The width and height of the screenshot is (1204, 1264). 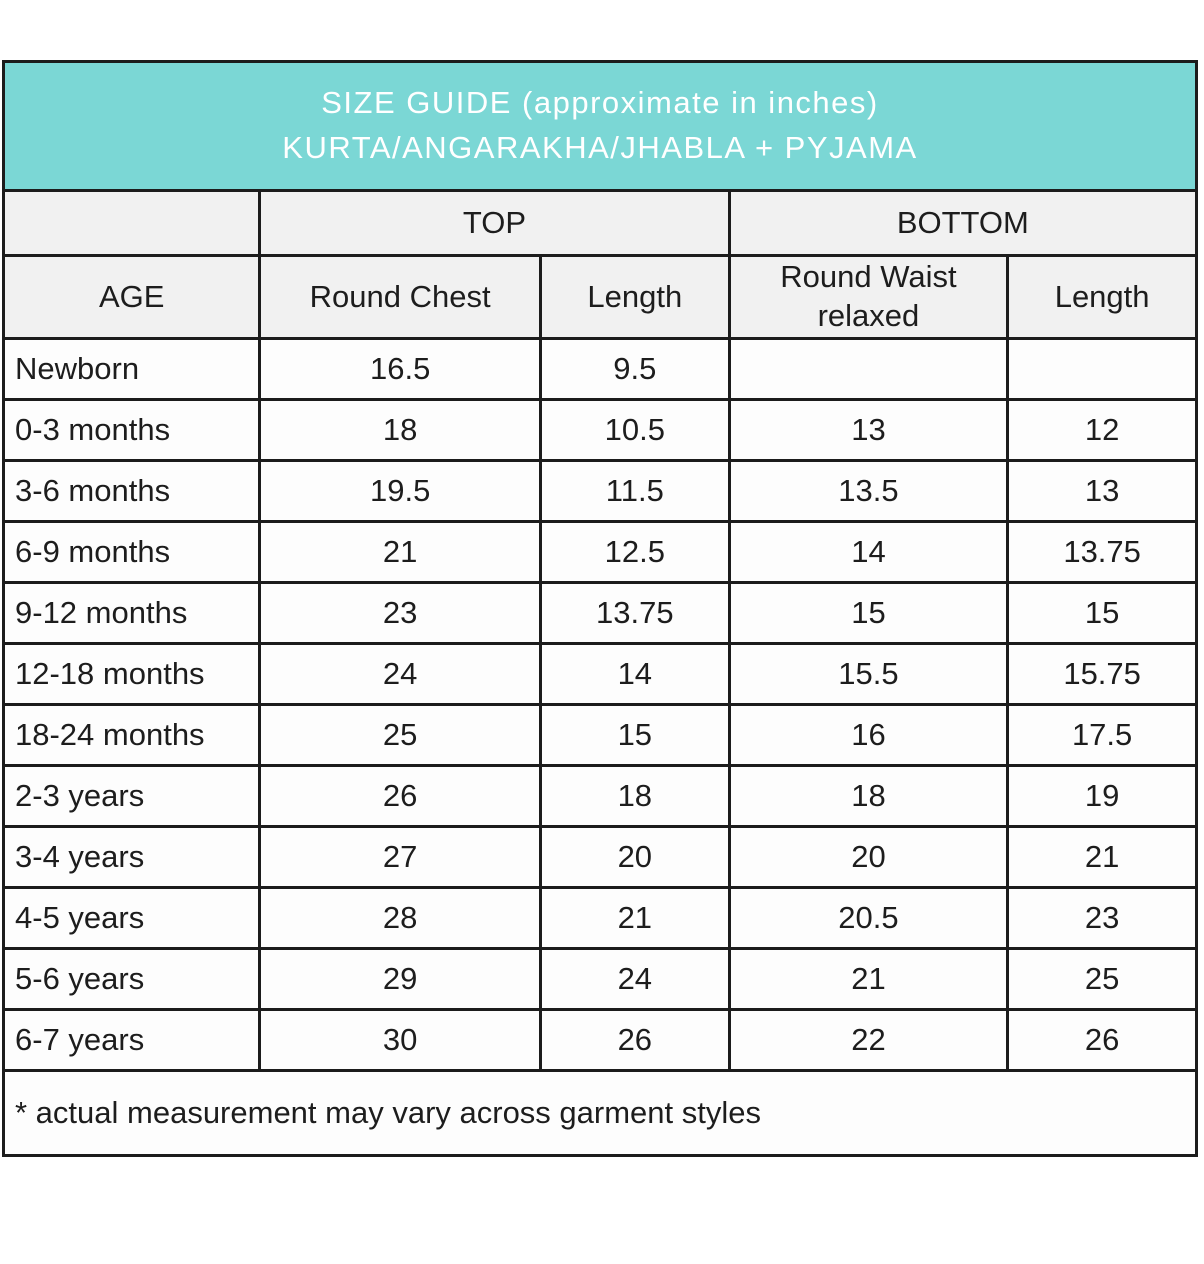 What do you see at coordinates (400, 430) in the screenshot?
I see `round-chest-cell: 18` at bounding box center [400, 430].